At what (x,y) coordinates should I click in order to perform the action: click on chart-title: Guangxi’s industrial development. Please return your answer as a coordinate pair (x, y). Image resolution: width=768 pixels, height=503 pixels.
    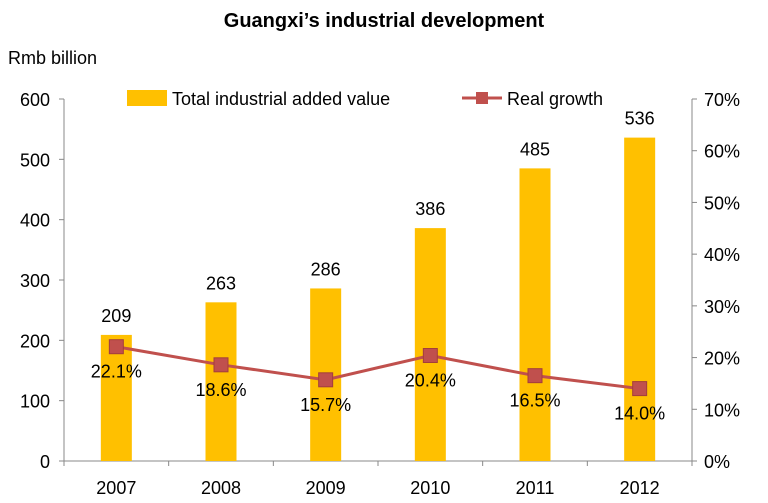
    Looking at the image, I should click on (384, 21).